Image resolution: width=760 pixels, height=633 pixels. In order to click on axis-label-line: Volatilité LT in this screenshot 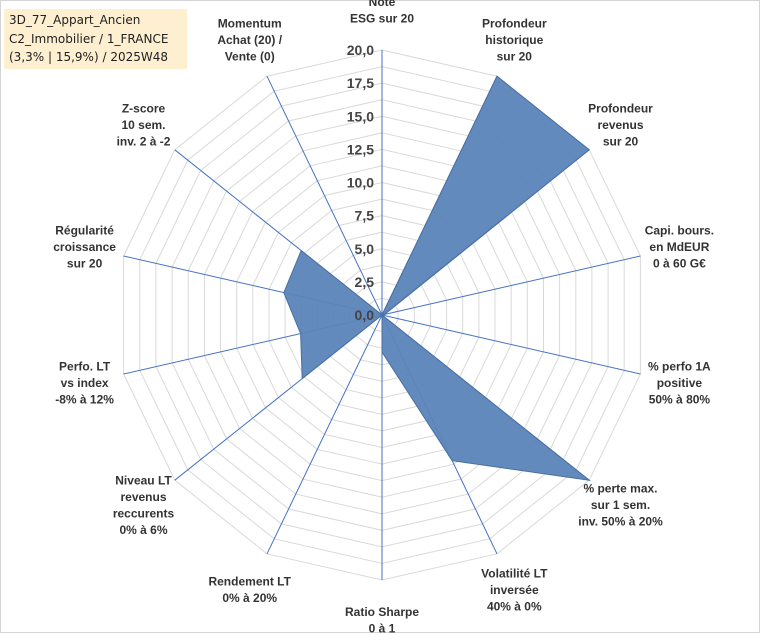, I will do `click(514, 573)`.